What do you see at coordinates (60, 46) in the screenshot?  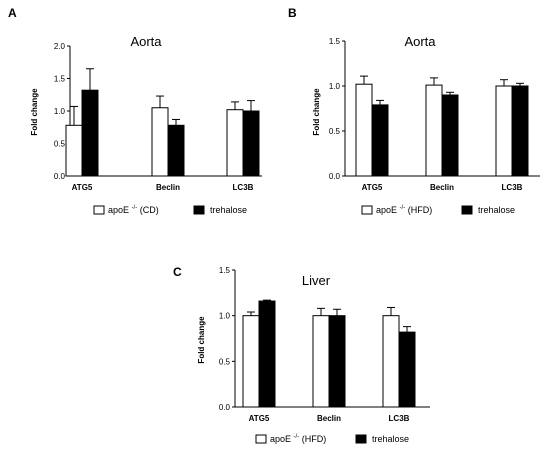 I see `y-tick-label: 2.0` at bounding box center [60, 46].